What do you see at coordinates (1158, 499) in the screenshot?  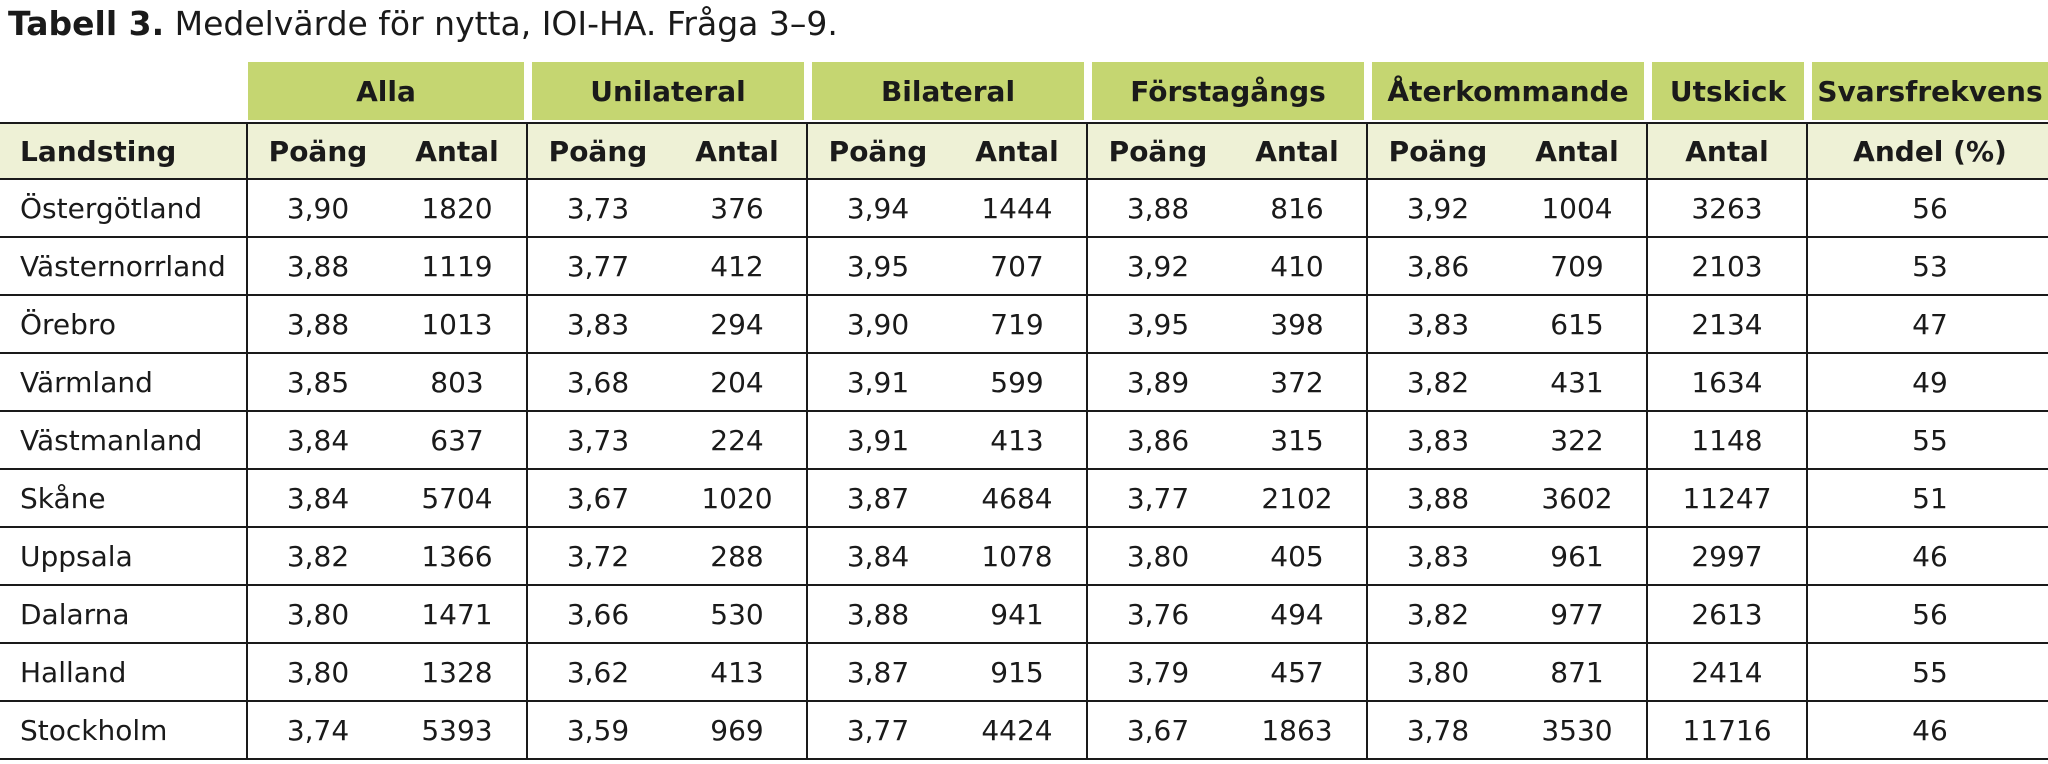 I see `table-cell: 3,77` at bounding box center [1158, 499].